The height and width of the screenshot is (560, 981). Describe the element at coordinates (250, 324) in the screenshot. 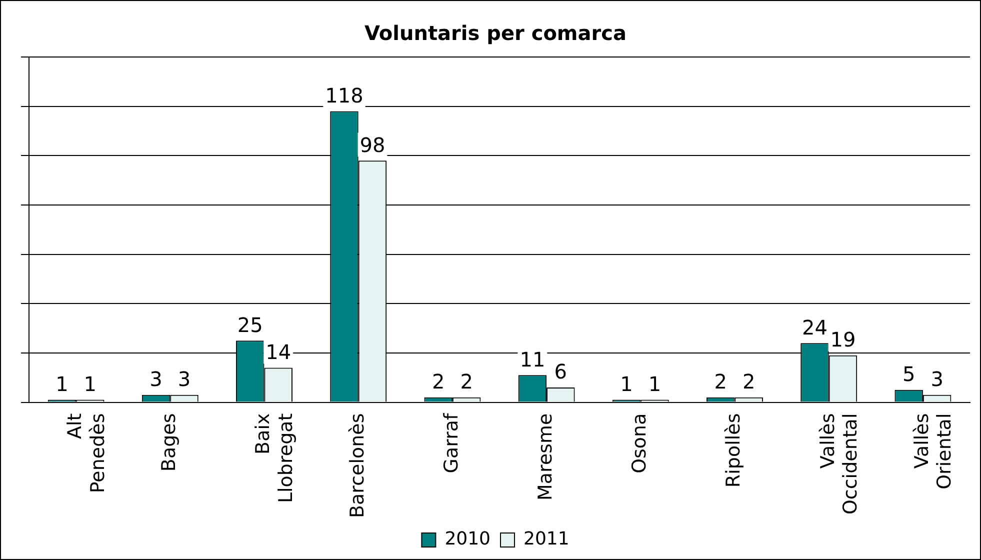

I see `data-label: 25` at that location.